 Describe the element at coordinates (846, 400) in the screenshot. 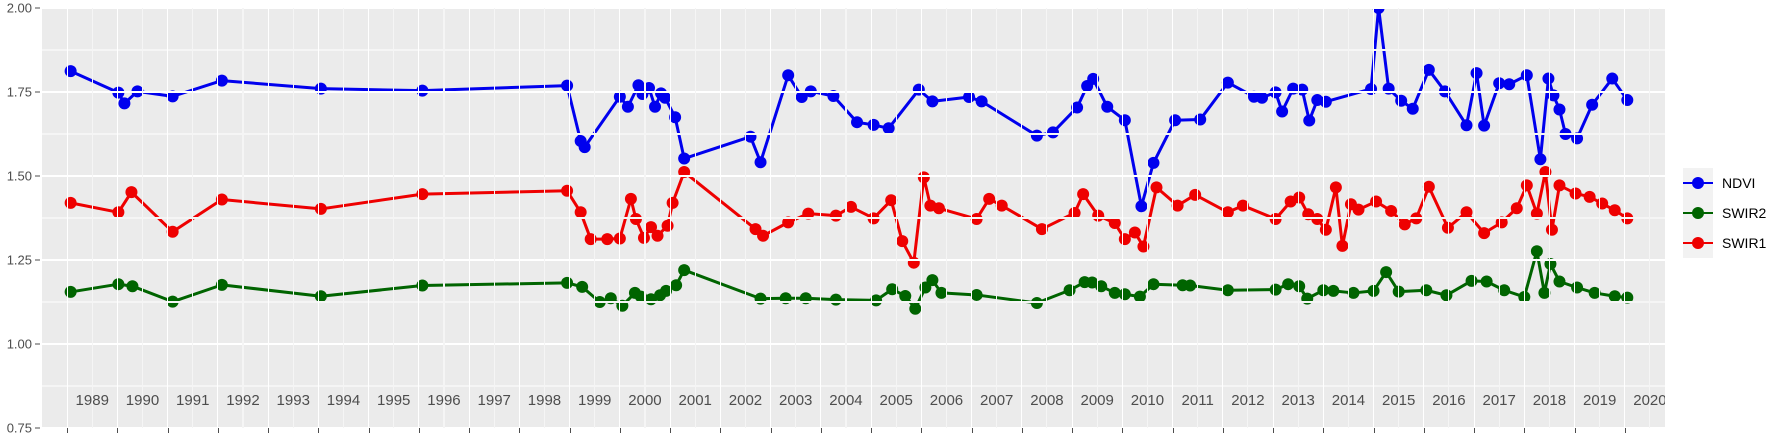

I see `x-axis-tick-label: 2004` at that location.